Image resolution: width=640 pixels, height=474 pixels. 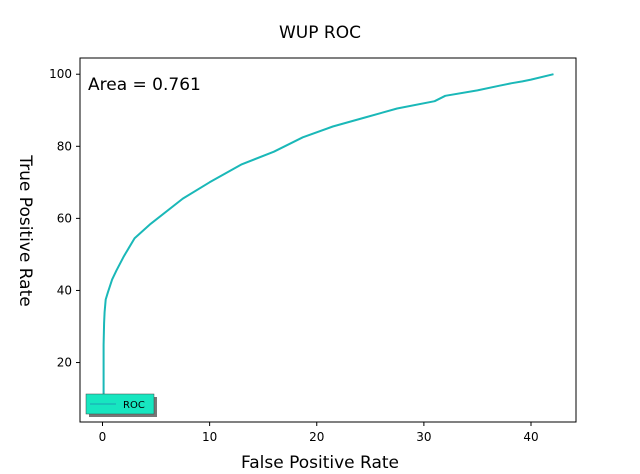 What do you see at coordinates (316, 437) in the screenshot?
I see `x-tick-label: 20` at bounding box center [316, 437].